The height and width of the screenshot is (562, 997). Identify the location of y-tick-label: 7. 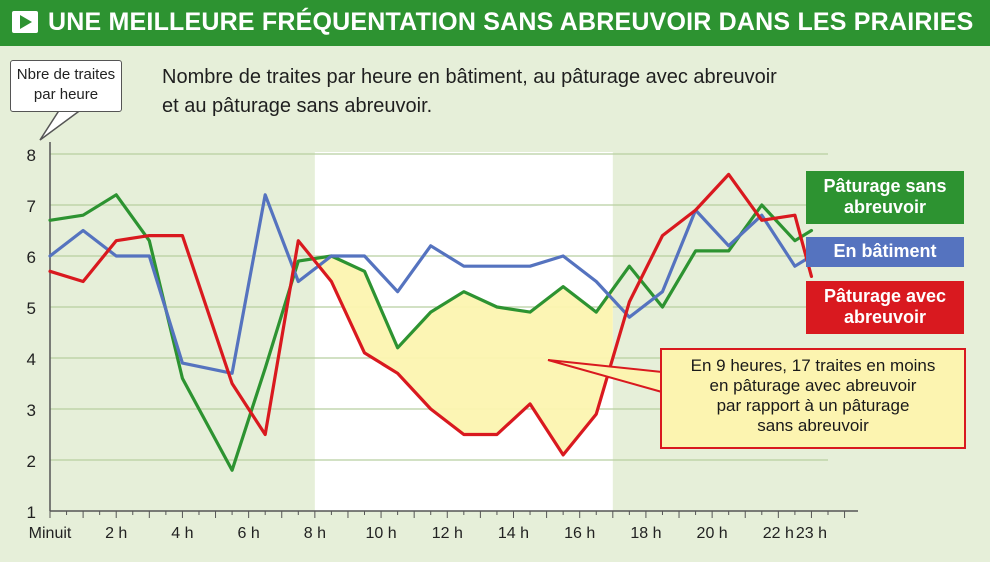
(31, 206).